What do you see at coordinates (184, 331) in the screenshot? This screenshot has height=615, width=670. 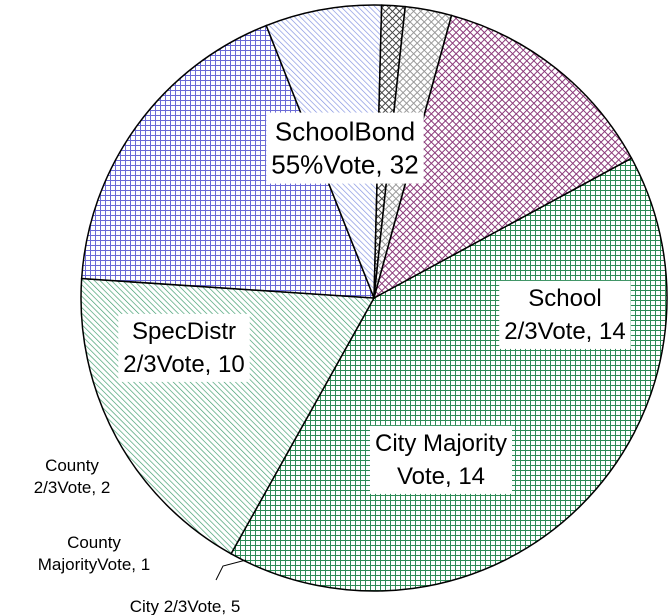 I see `slice-label-line: SpecDistr` at bounding box center [184, 331].